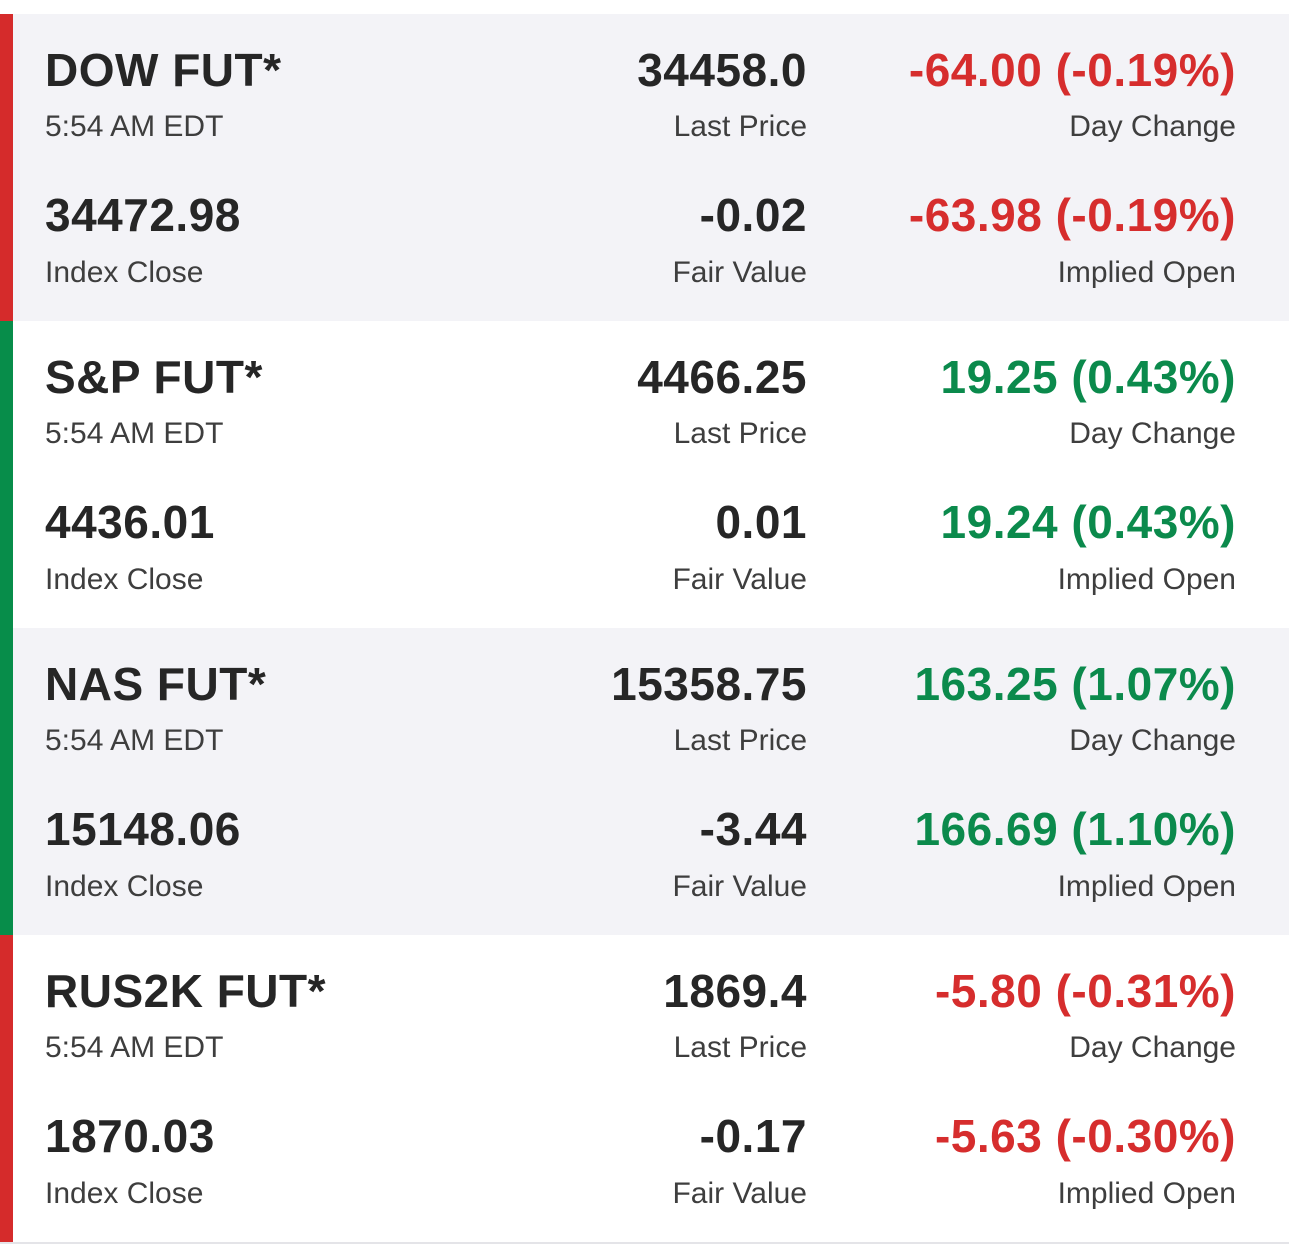 The height and width of the screenshot is (1244, 1289). What do you see at coordinates (1085, 1136) in the screenshot?
I see `implied-open-value: -5.63 (-0.30%)` at bounding box center [1085, 1136].